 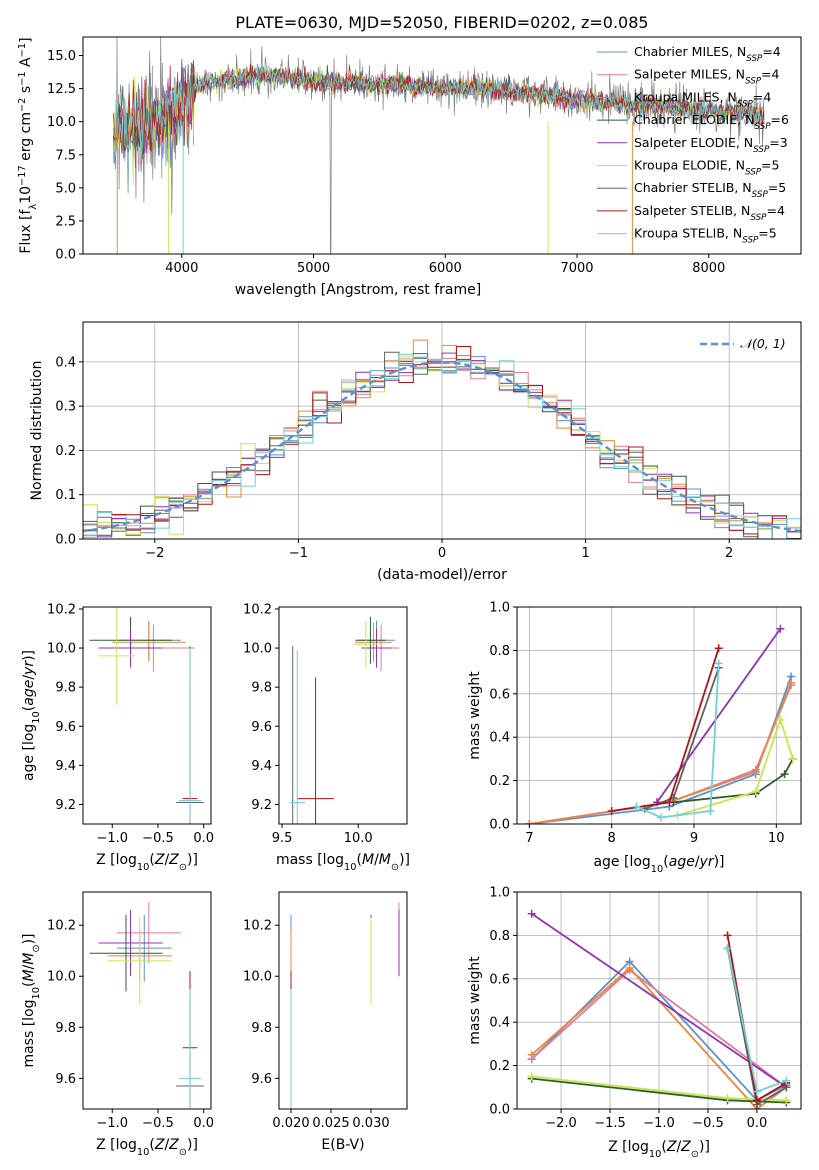 What do you see at coordinates (154, 553) in the screenshot?
I see `x-tick-label: −2` at bounding box center [154, 553].